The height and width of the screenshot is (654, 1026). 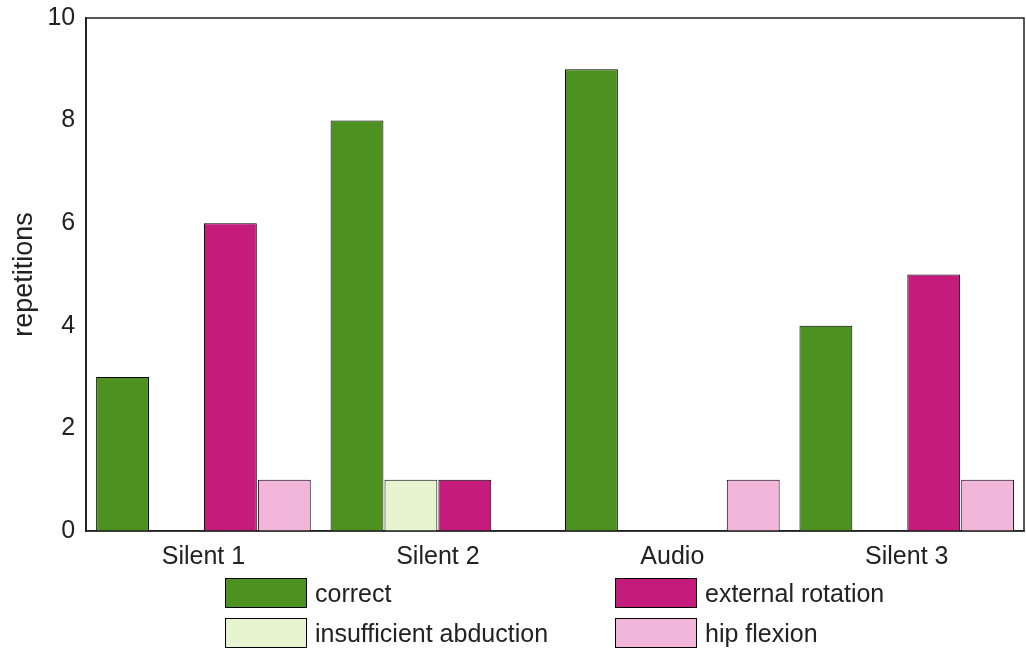 I want to click on x-tick-label: Silent 2, so click(x=438, y=554).